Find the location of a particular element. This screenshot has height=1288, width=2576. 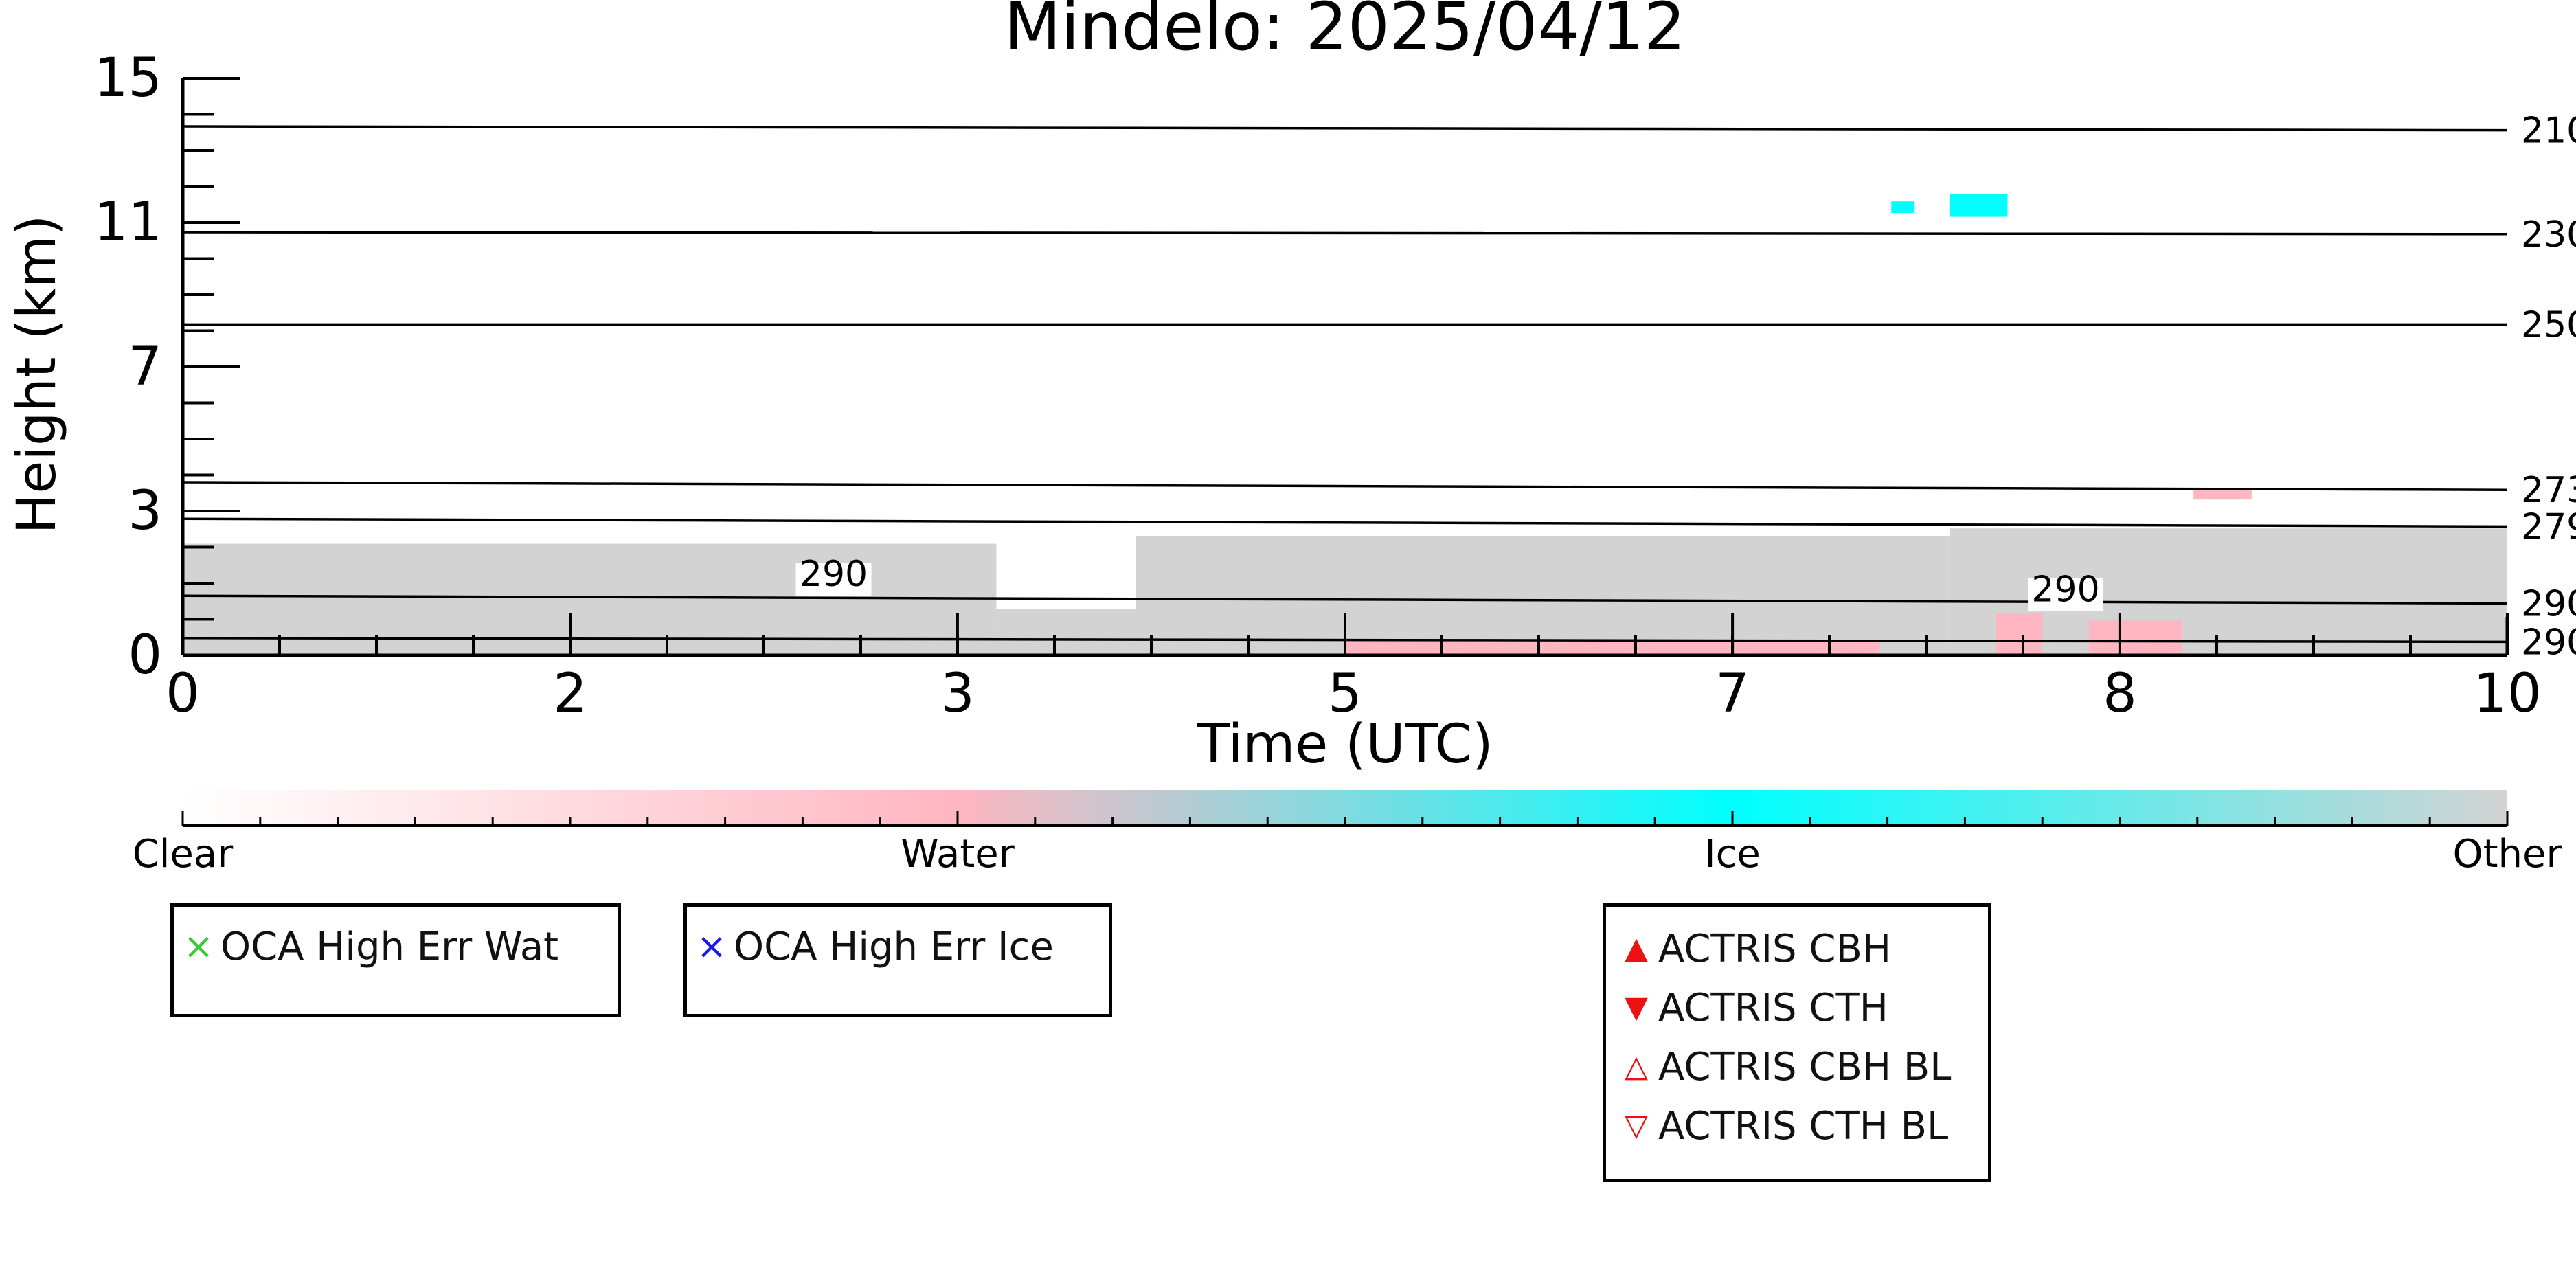

legend-label: OCA High Err Wat is located at coordinates (390, 946).